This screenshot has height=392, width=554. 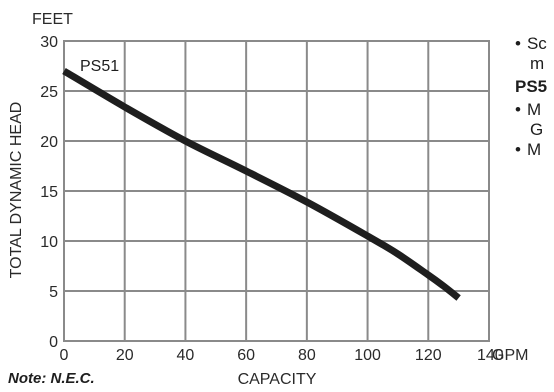 I want to click on side-text-4: M, so click(x=534, y=109).